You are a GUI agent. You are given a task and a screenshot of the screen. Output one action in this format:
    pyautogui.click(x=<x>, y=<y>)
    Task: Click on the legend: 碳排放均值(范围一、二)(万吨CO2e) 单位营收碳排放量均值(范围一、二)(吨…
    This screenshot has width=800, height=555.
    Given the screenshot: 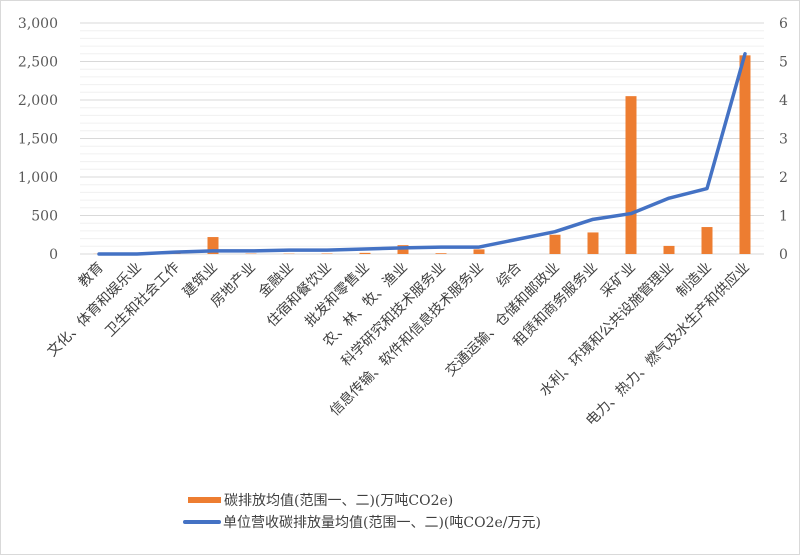 What is the action you would take?
    pyautogui.click(x=362, y=511)
    